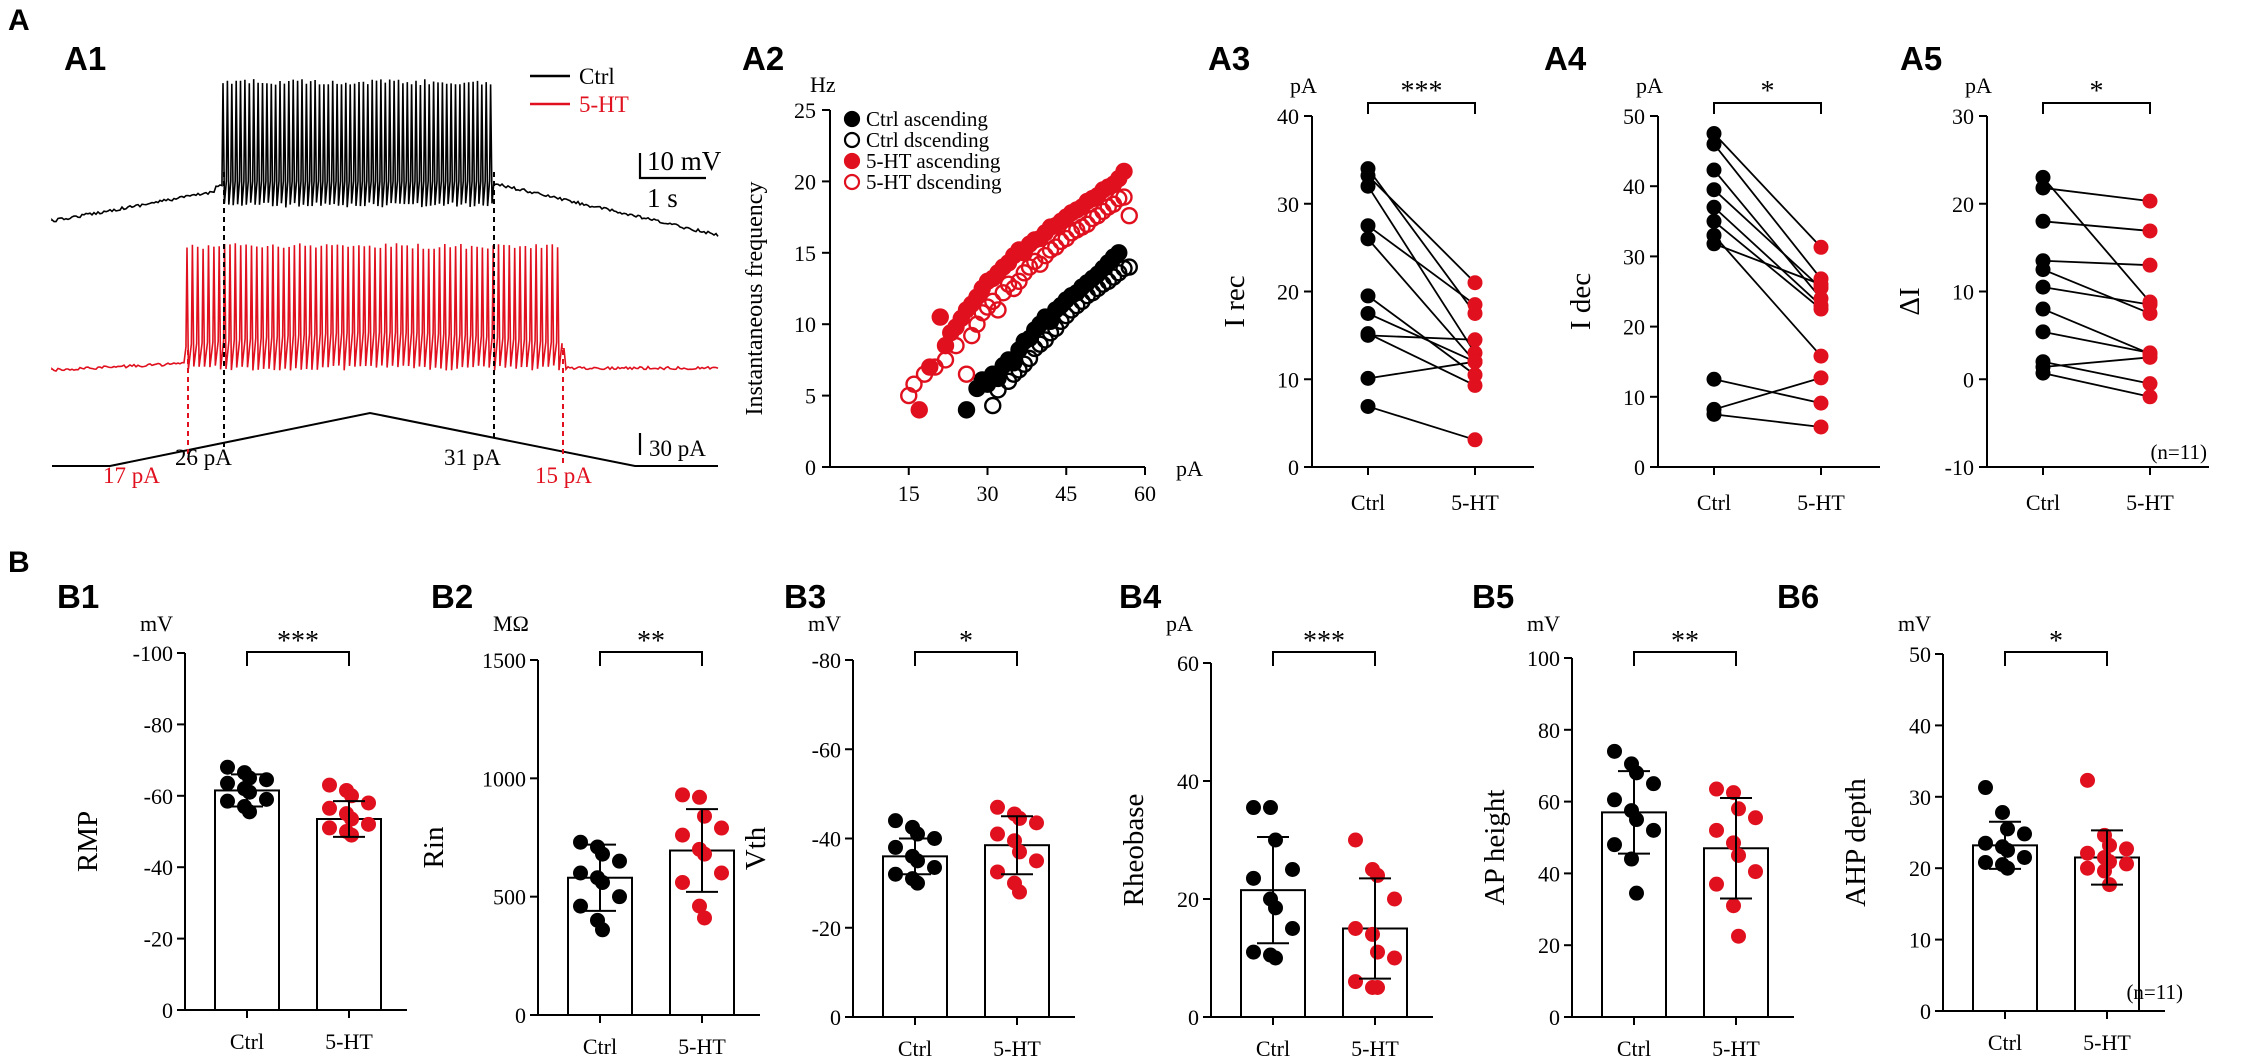 Image resolution: width=2253 pixels, height=1062 pixels. What do you see at coordinates (604, 104) in the screenshot?
I see `legend-label-5ht: 5-HT` at bounding box center [604, 104].